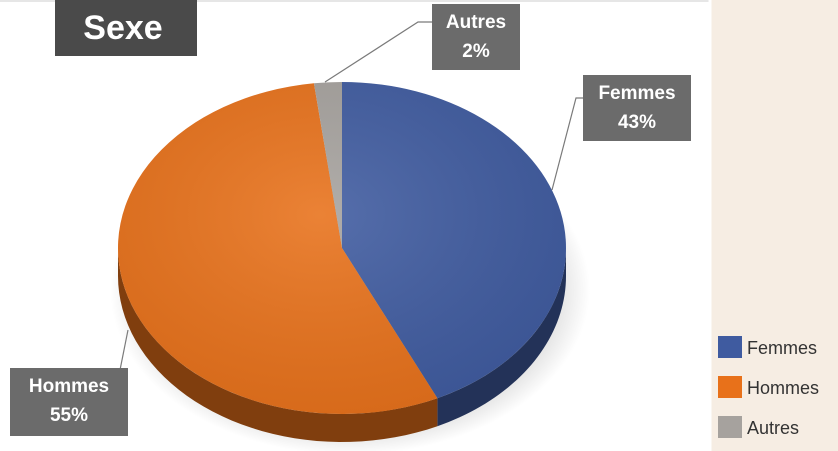 The image size is (838, 451). Describe the element at coordinates (501, 337) in the screenshot. I see `pie-side` at that location.